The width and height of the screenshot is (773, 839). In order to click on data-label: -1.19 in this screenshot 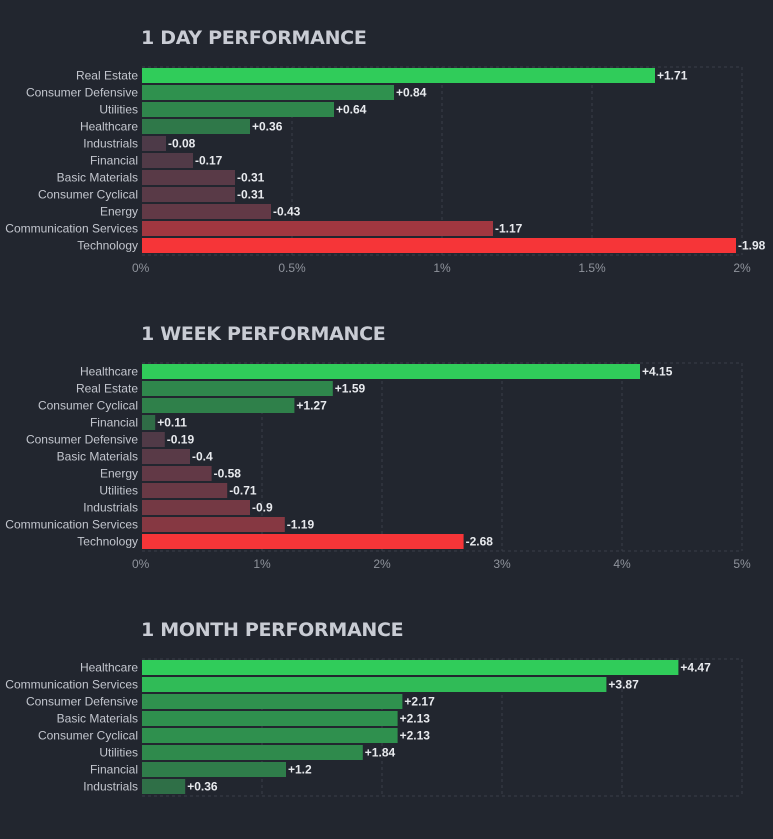, I will do `click(301, 525)`.